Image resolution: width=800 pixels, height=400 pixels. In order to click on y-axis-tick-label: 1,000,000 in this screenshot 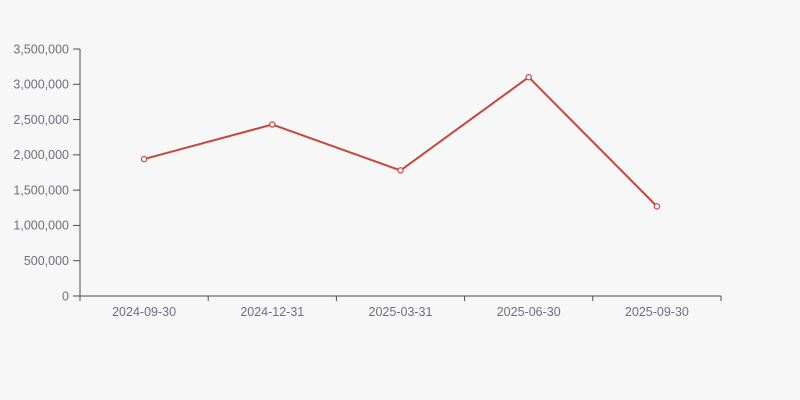, I will do `click(41, 226)`.